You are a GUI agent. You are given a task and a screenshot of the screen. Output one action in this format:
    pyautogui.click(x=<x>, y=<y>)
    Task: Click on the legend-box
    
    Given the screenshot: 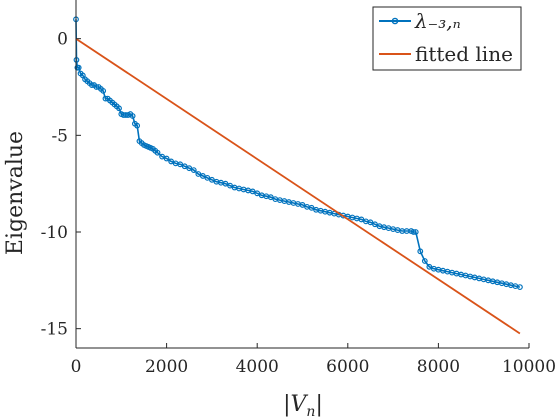 What is the action you would take?
    pyautogui.click(x=447, y=38)
    